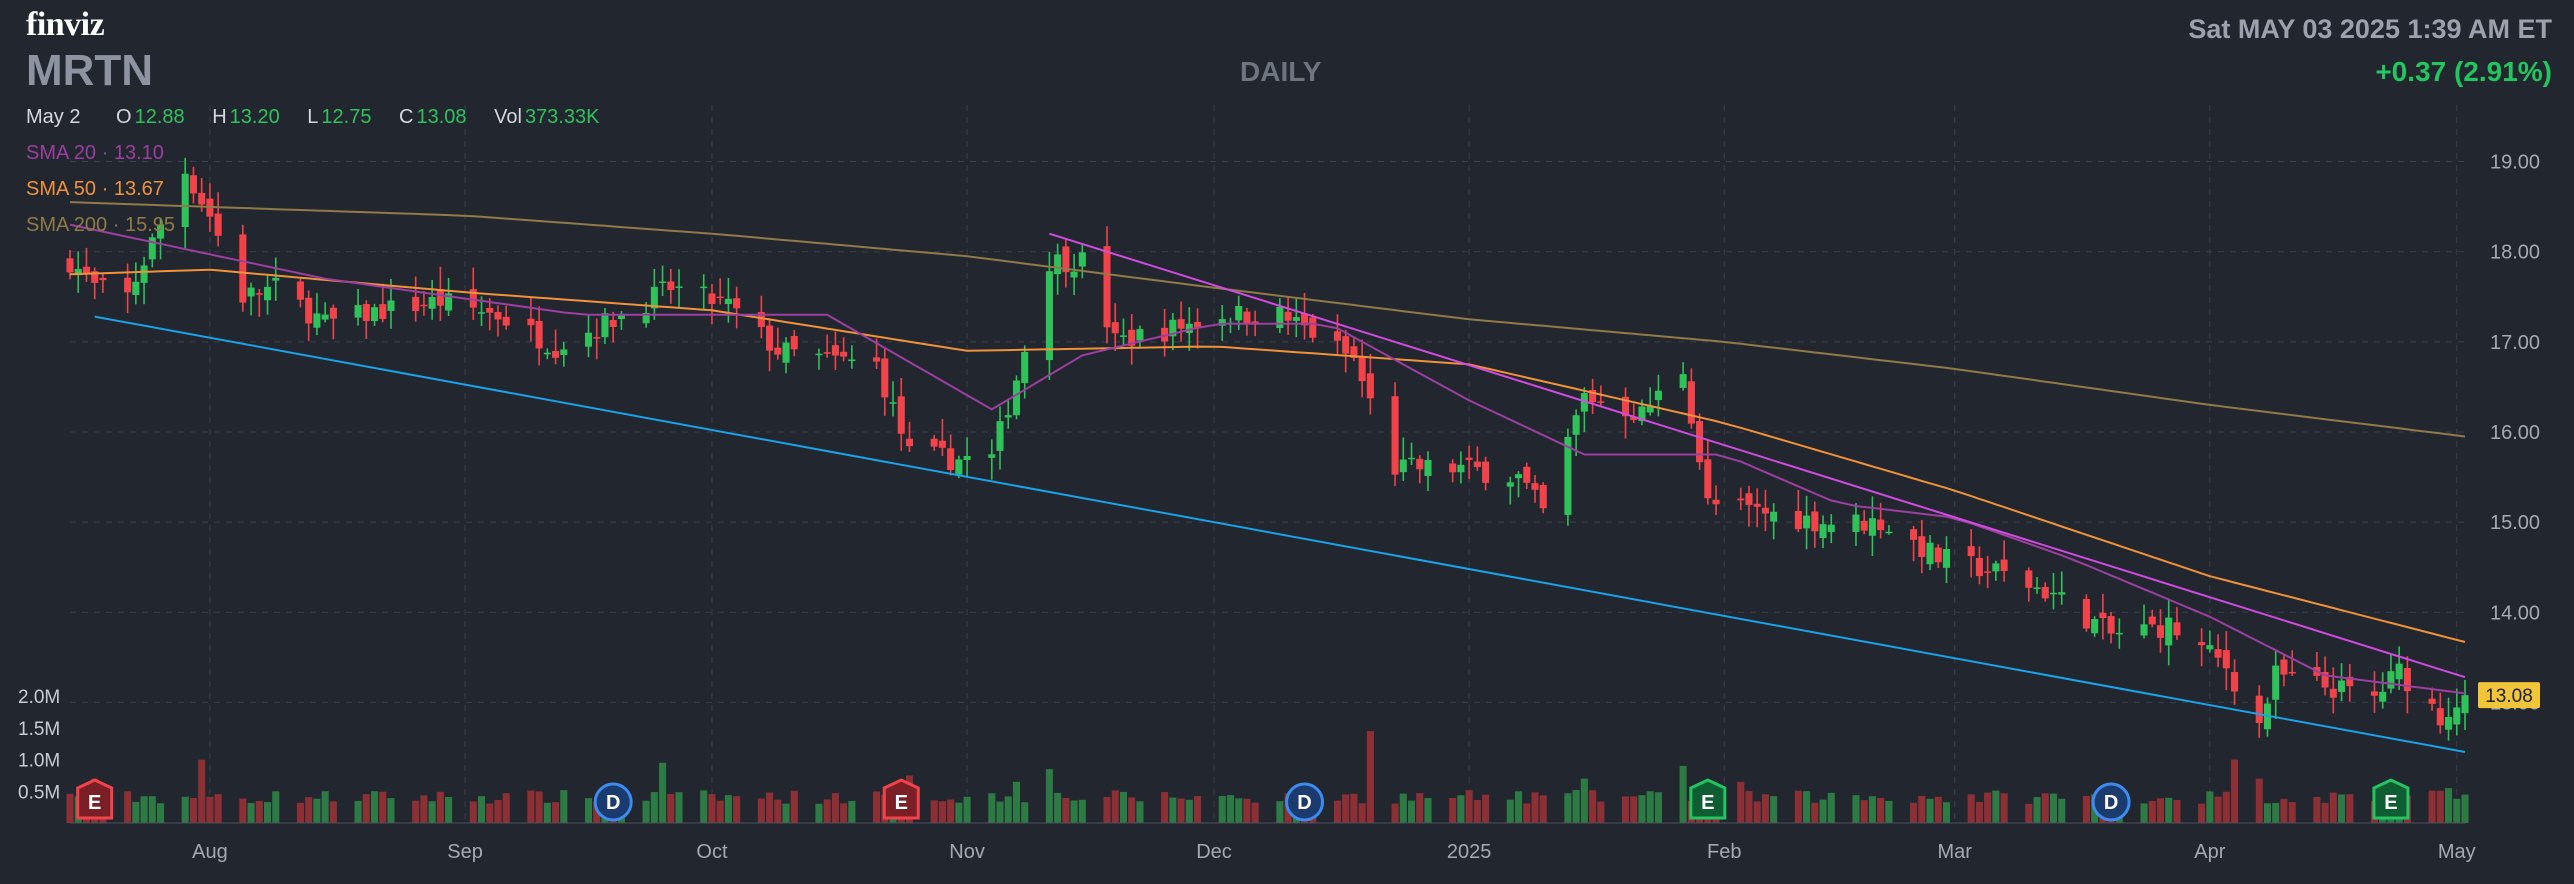 The width and height of the screenshot is (2574, 884). What do you see at coordinates (95, 153) in the screenshot?
I see `sma-20-legend: SMA 20 · 13.10` at bounding box center [95, 153].